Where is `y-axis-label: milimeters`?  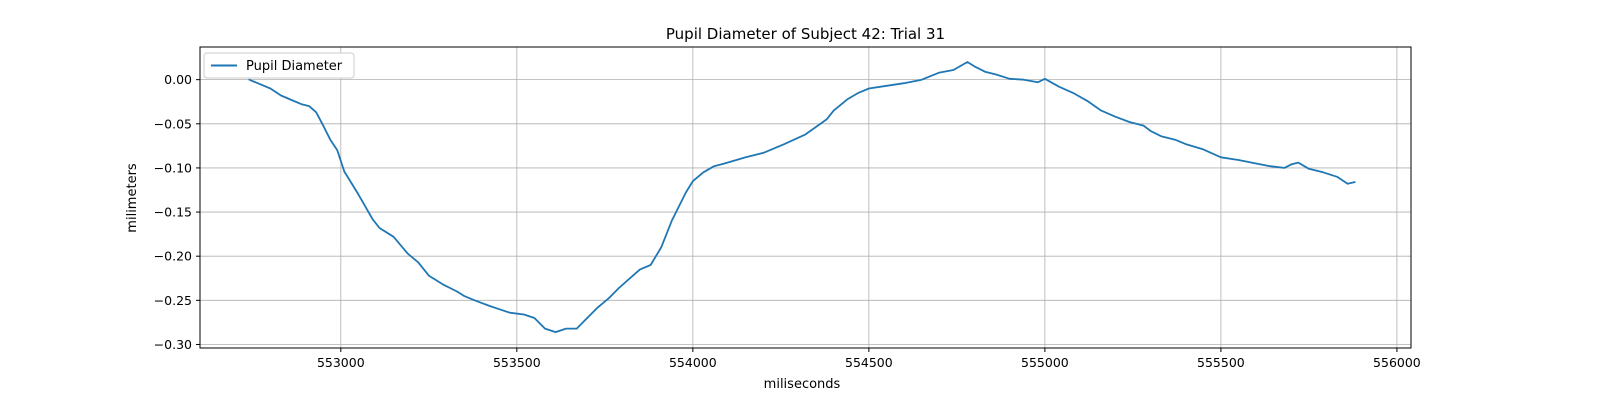 y-axis-label: milimeters is located at coordinates (132, 198).